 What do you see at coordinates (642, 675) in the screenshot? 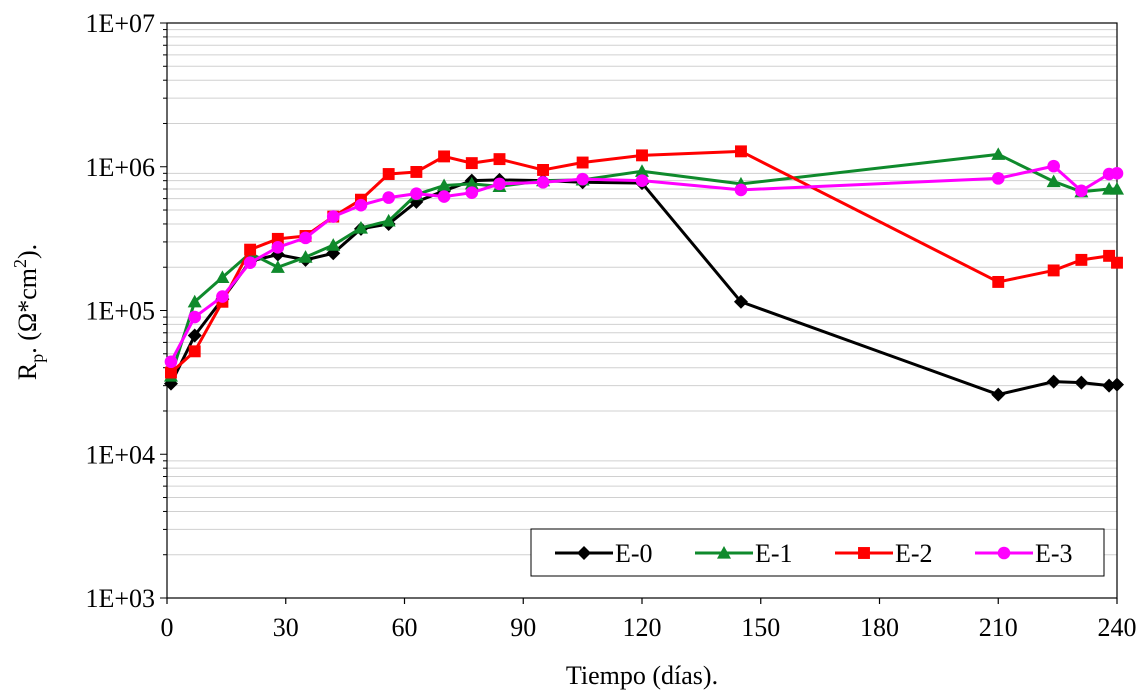
I see `x-axis-title: Tiempo (días).` at bounding box center [642, 675].